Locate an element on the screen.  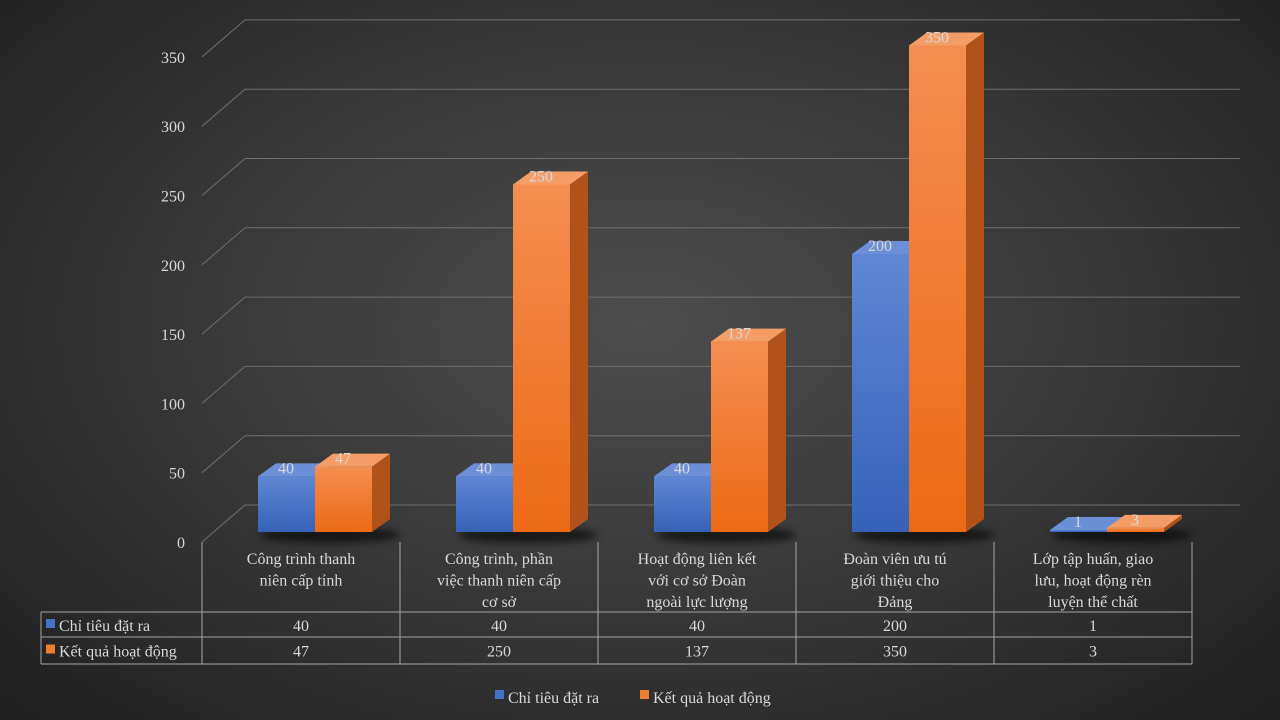
category-label: ngoài lực lượng is located at coordinates (696, 602).